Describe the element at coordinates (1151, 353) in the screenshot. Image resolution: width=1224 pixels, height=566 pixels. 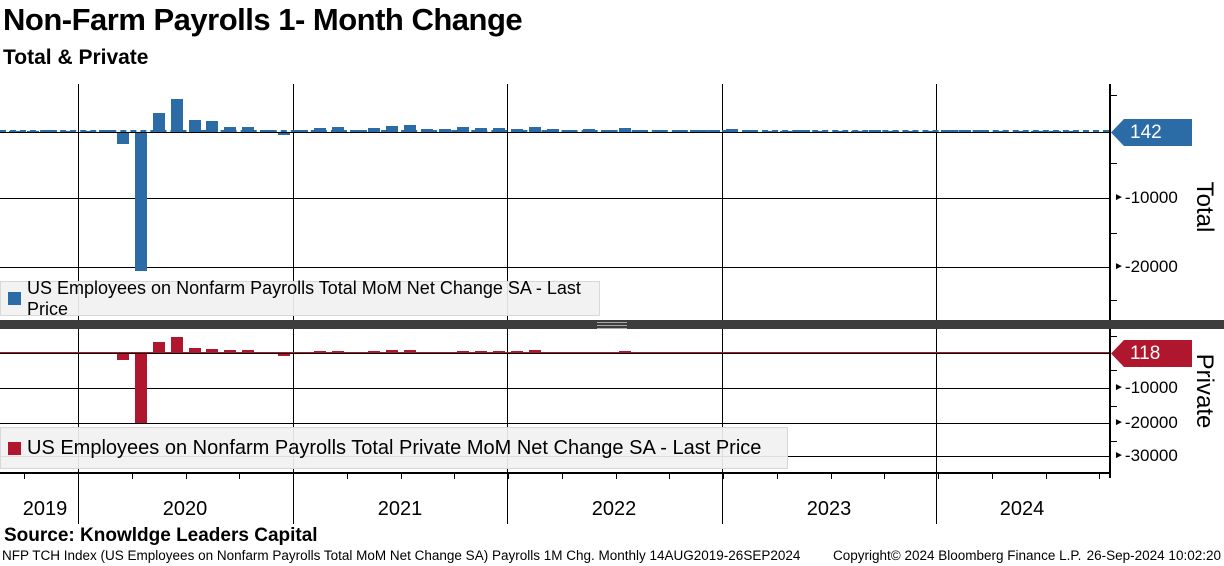
I see `last-price-tag-private: 118` at that location.